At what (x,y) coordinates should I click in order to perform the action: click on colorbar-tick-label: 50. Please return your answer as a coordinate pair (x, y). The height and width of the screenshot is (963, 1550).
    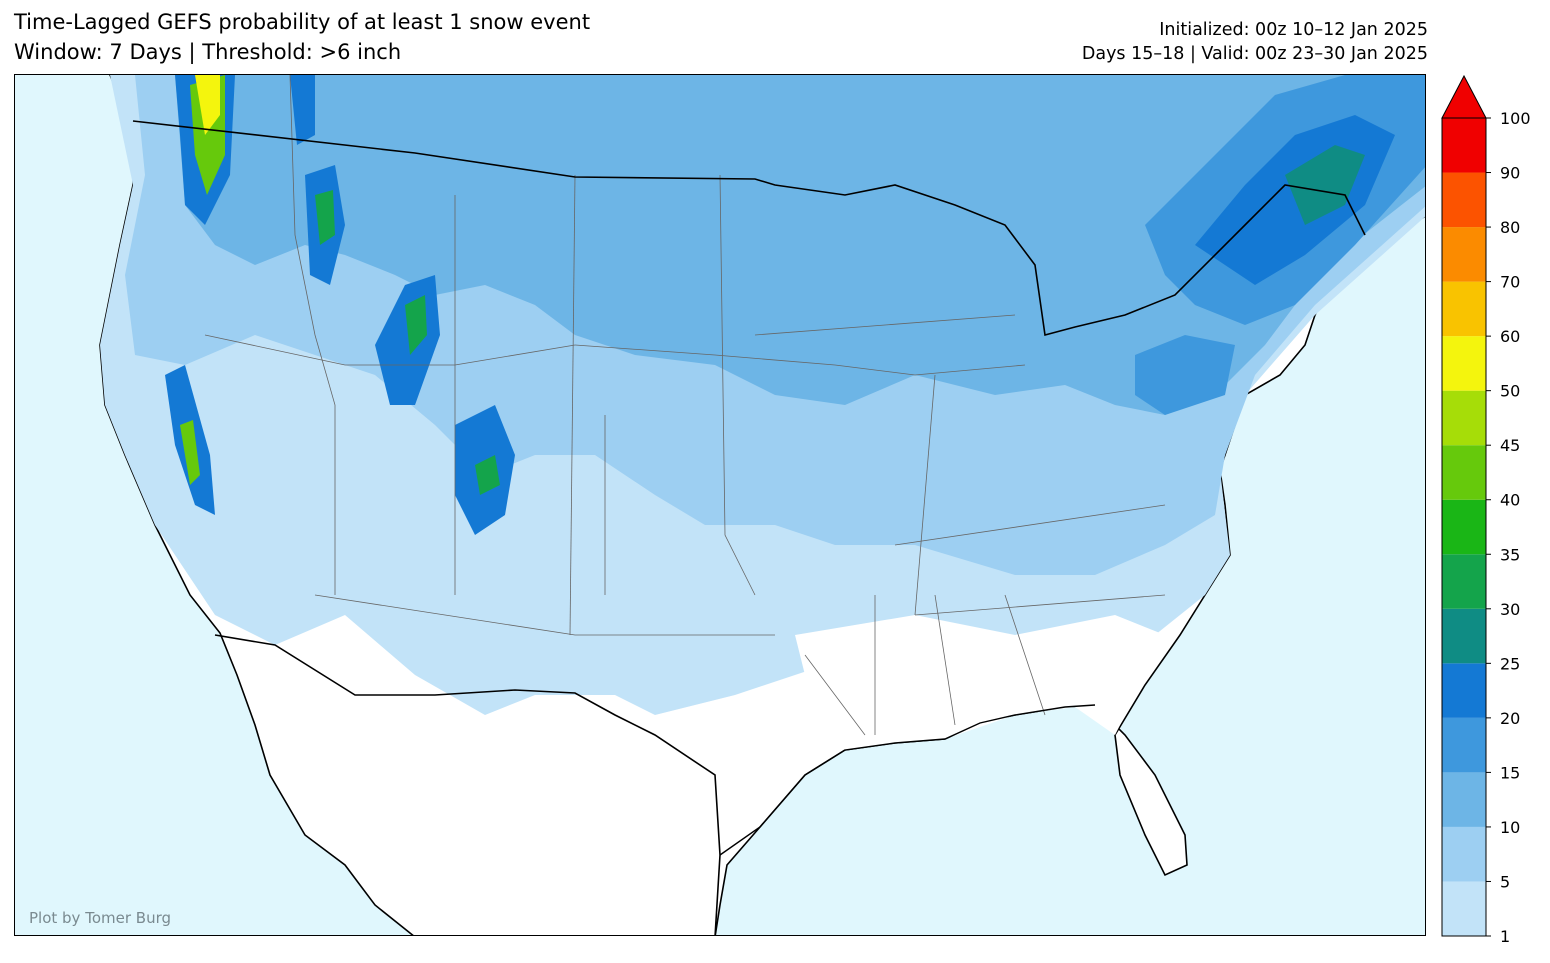
    Looking at the image, I should click on (1510, 391).